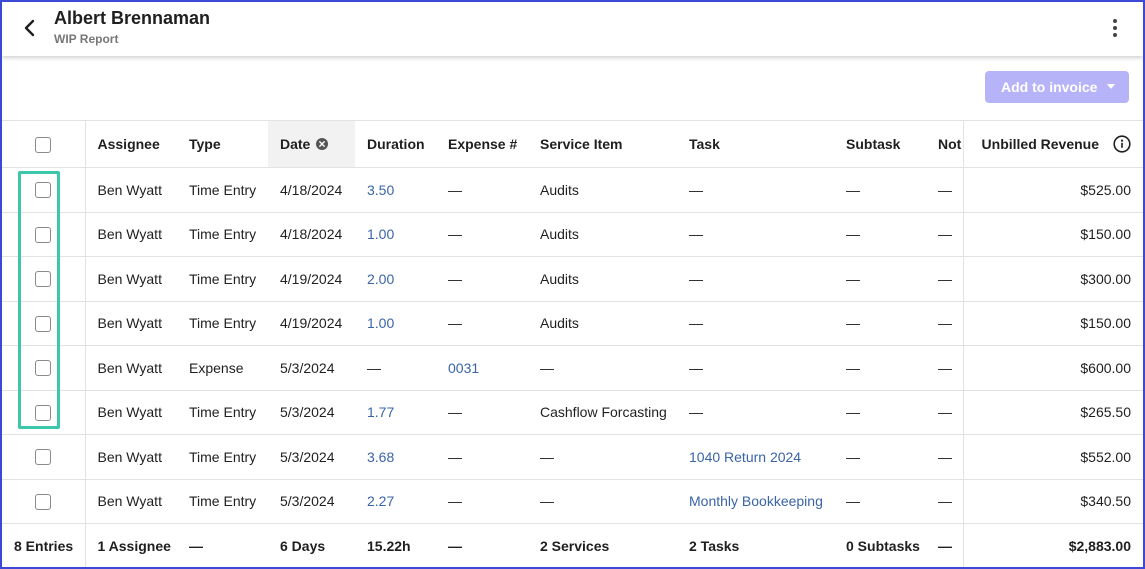 The image size is (1145, 569). I want to click on select-all-checkbox, so click(43, 144).